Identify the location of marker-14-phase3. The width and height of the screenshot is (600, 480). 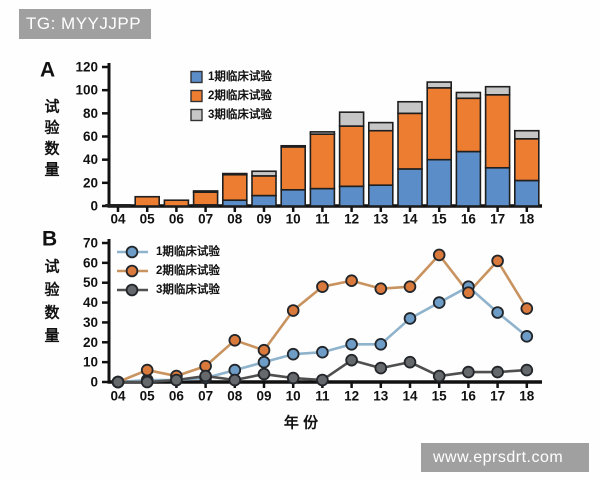
(410, 362).